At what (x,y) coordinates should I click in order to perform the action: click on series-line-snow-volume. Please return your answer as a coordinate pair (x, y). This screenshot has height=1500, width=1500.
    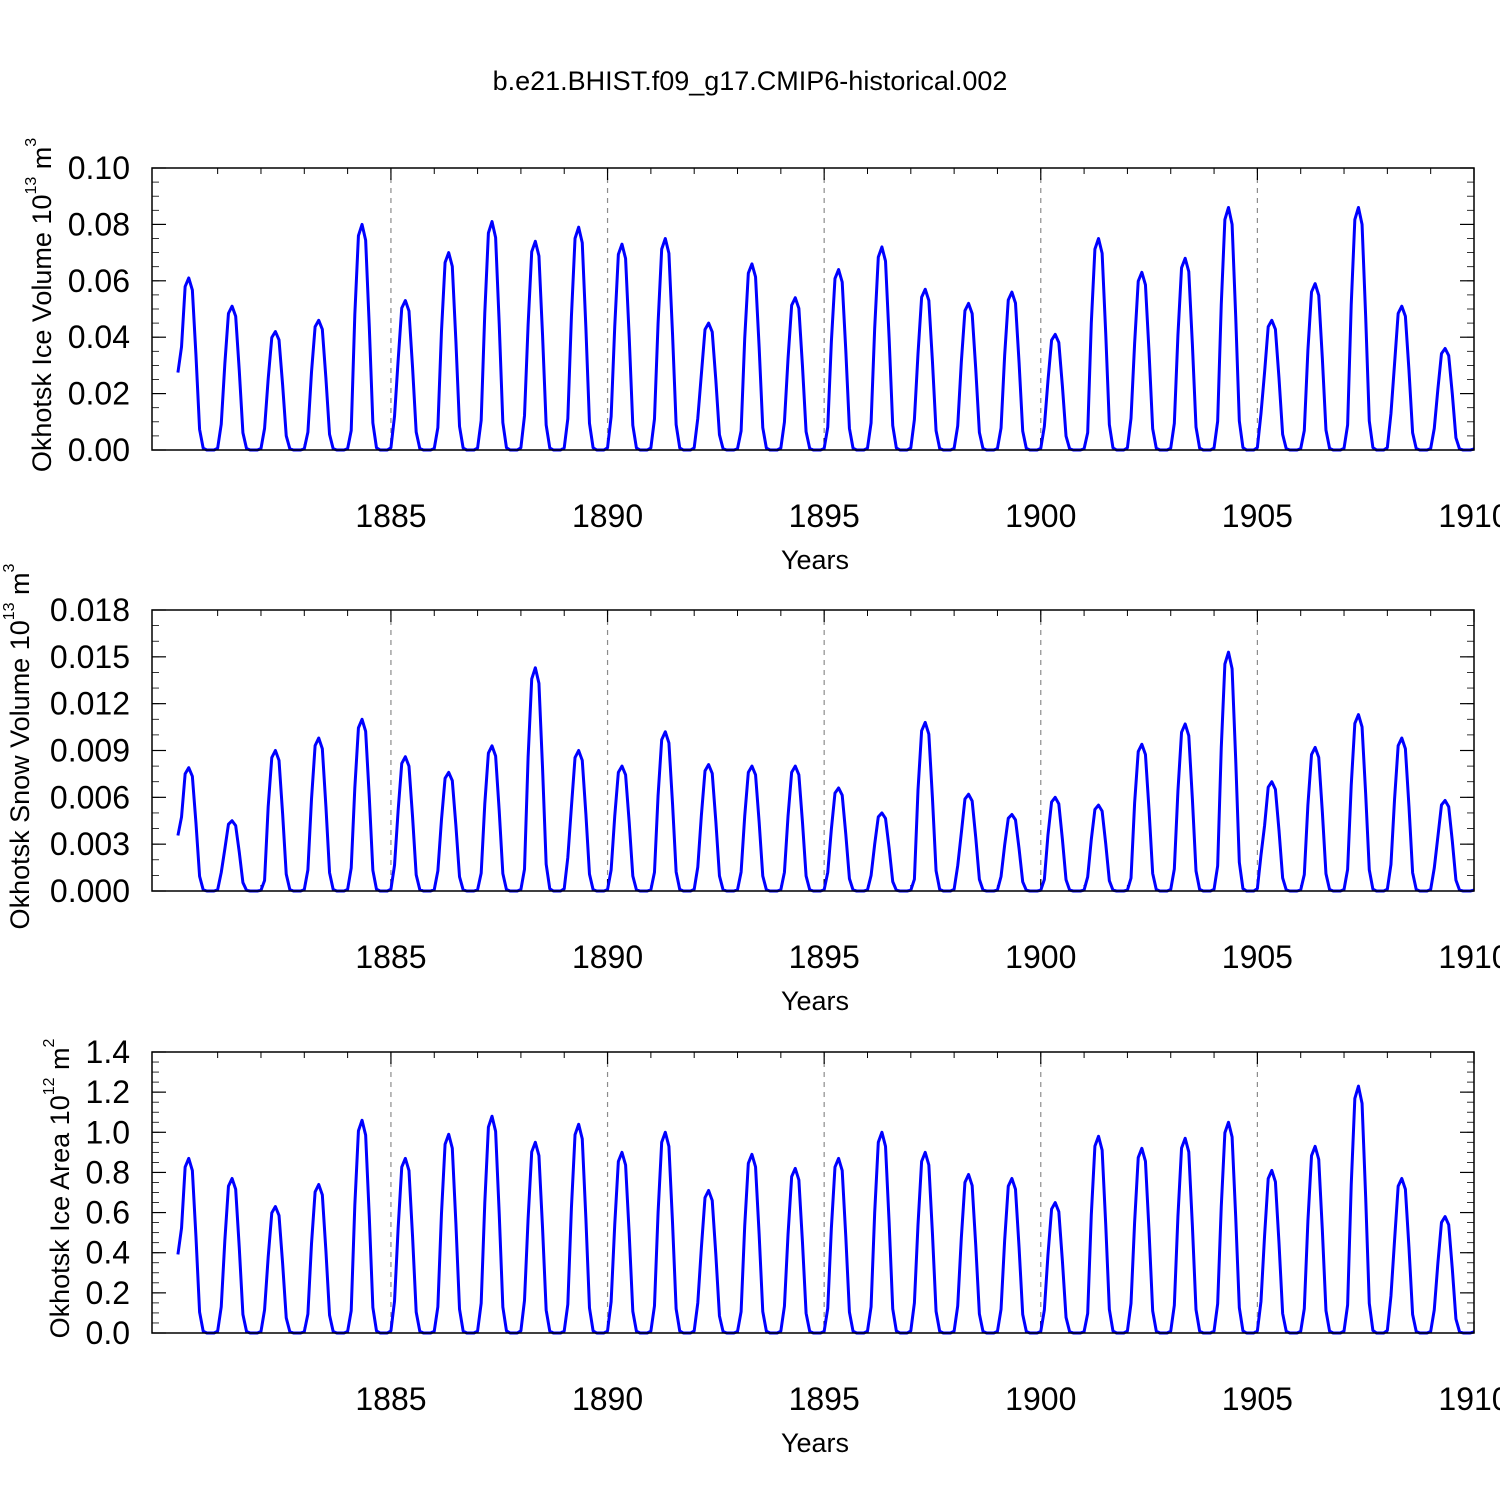
    Looking at the image, I should click on (825, 771).